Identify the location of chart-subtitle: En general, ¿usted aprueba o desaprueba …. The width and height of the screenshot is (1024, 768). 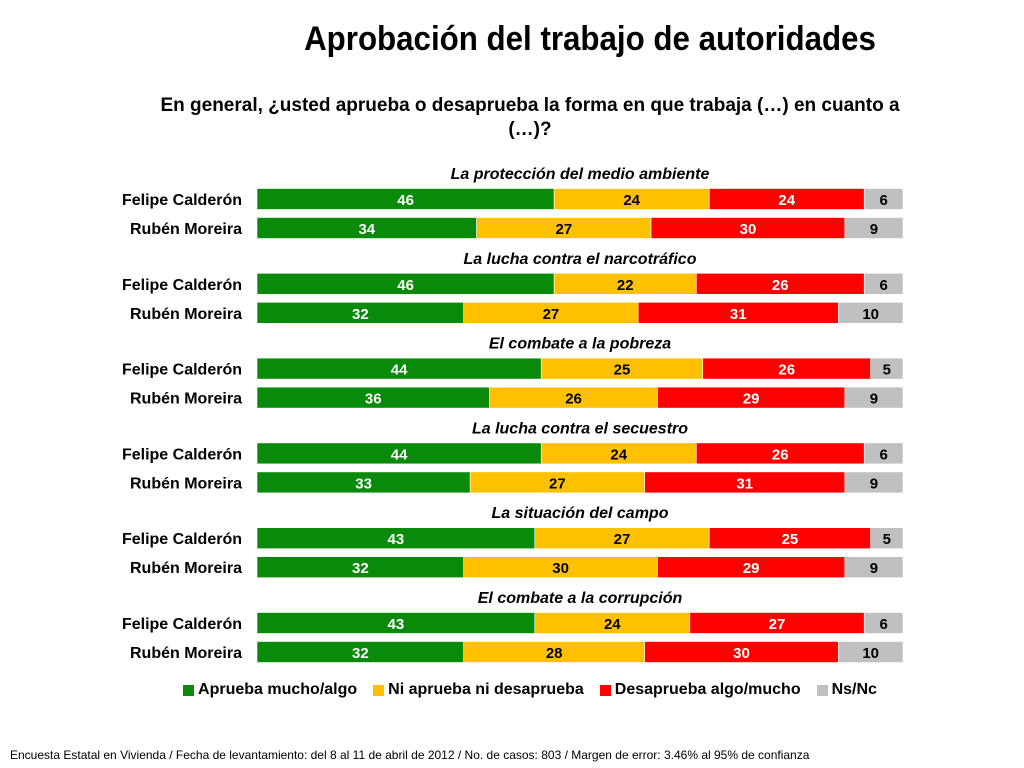
(530, 117).